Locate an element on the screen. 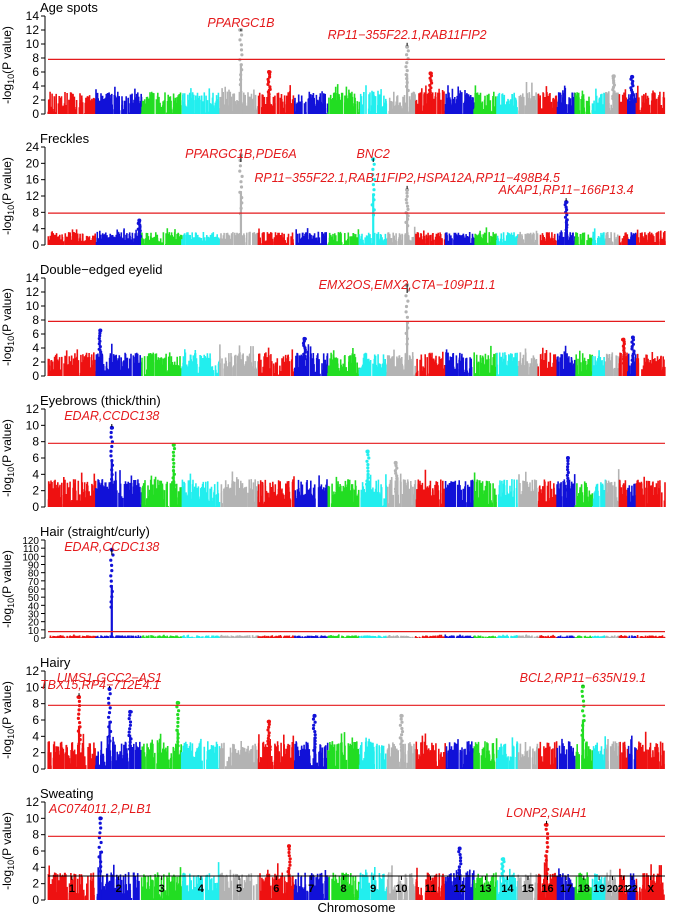 Image resolution: width=675 pixels, height=919 pixels. gene-annotation: PPARGC1B,PDE6A is located at coordinates (241, 154).